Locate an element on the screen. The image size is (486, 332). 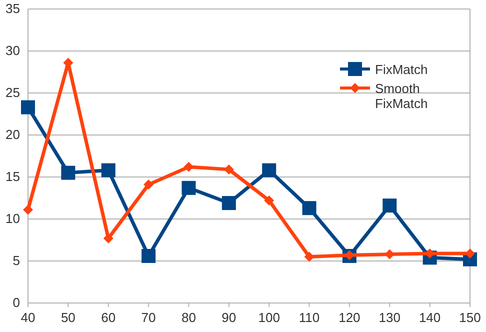
y-tick-label: 5 is located at coordinates (16, 260).